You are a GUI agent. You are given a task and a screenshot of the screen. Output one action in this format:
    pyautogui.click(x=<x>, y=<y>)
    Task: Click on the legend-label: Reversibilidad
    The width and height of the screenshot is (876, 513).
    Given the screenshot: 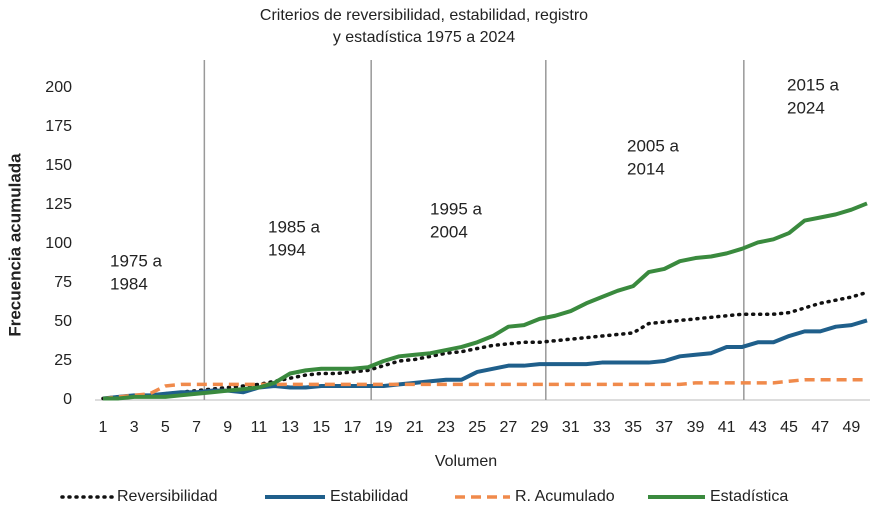 What is the action you would take?
    pyautogui.click(x=167, y=496)
    